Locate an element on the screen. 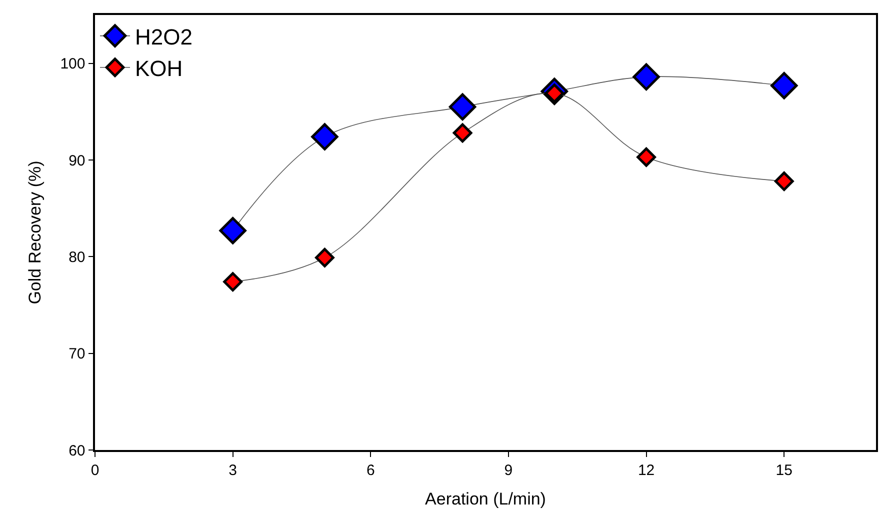  x-tick-label: 6 is located at coordinates (370, 470).